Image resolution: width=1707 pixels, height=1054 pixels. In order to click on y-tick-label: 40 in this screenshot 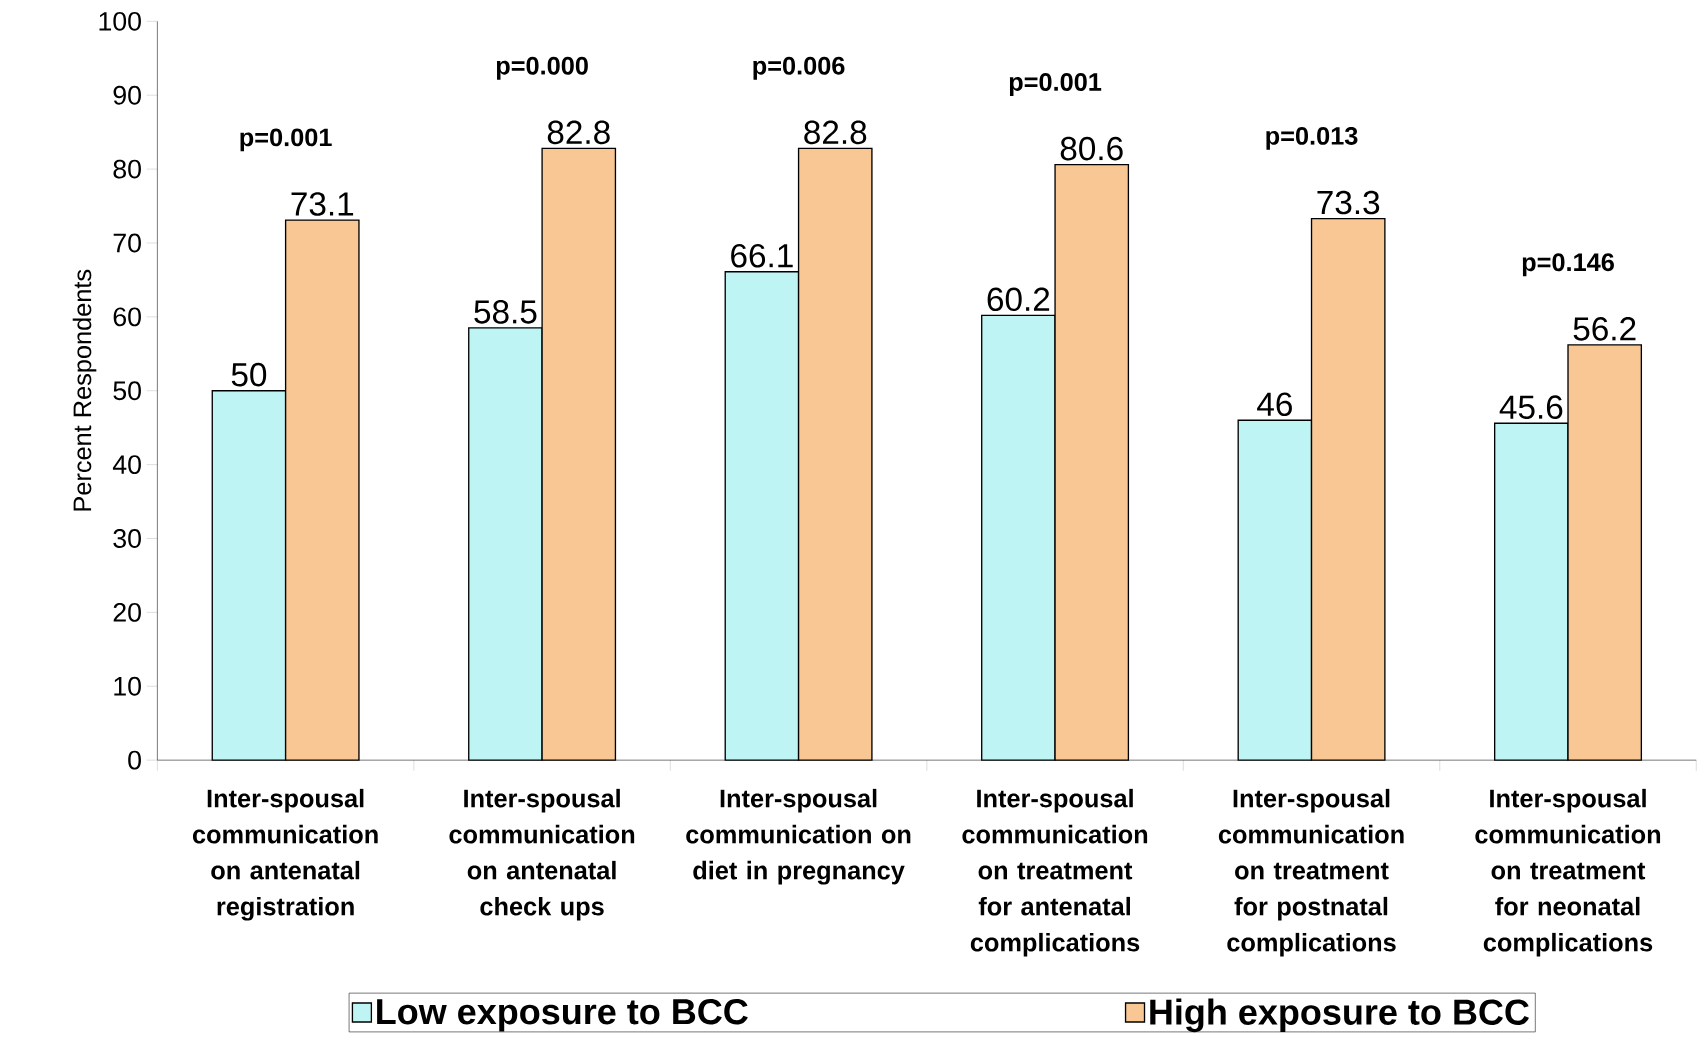, I will do `click(126, 465)`.